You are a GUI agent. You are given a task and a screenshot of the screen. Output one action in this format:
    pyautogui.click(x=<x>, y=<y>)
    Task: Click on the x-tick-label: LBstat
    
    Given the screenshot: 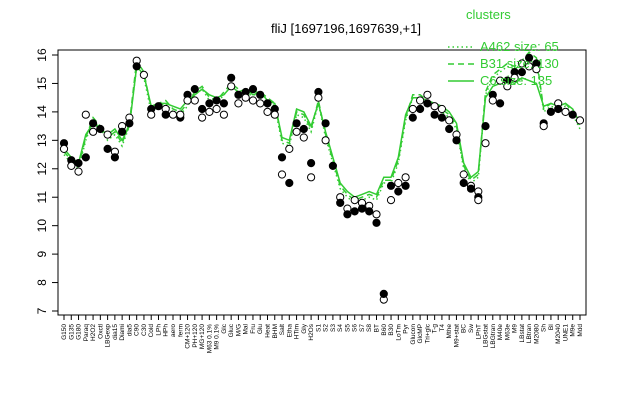 What is the action you would take?
    pyautogui.click(x=522, y=333)
    